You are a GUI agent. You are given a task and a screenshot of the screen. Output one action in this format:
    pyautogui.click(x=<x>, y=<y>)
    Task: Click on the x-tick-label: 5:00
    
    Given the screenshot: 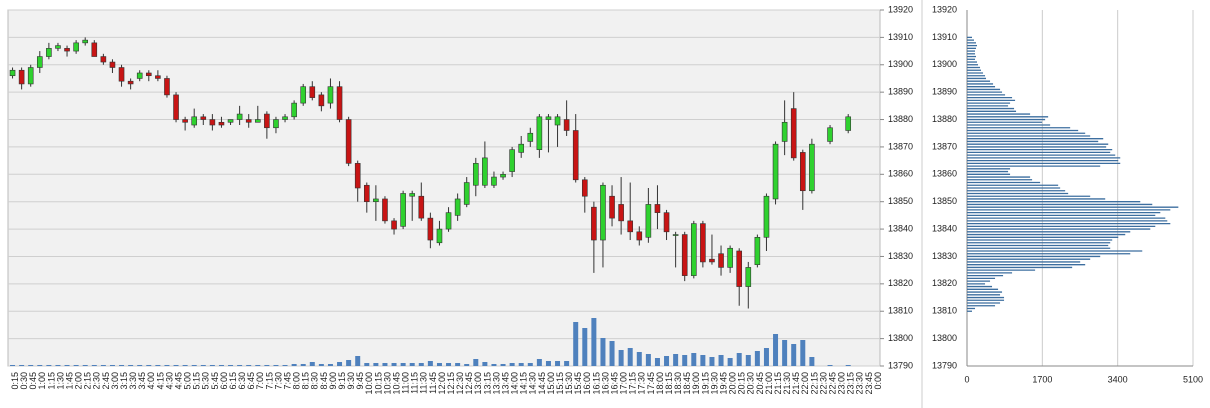 What is the action you would take?
    pyautogui.click(x=188, y=381)
    